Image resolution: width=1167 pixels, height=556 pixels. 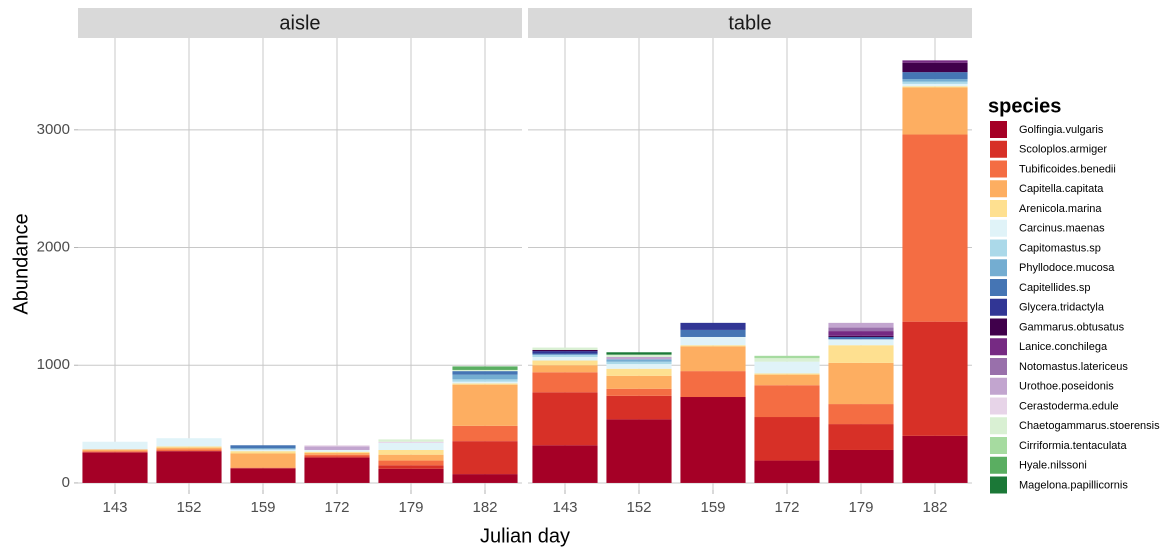 I want to click on legend-label: Tubificoides.benedii, so click(x=1067, y=169).